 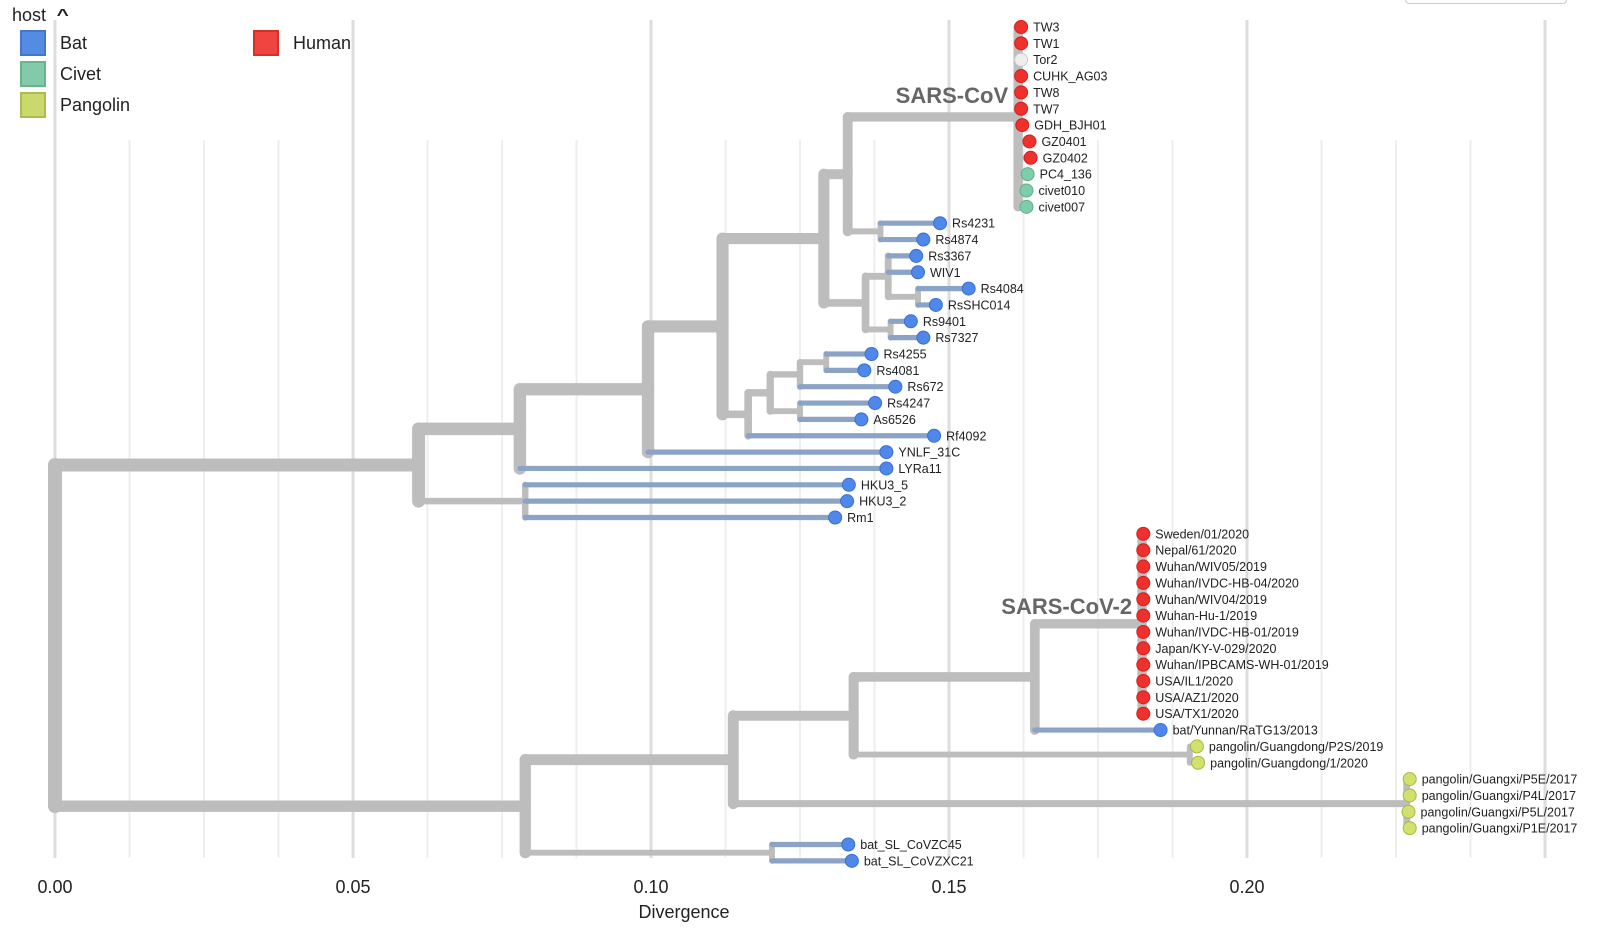 What do you see at coordinates (1063, 142) in the screenshot?
I see `tip-label: GZ0401` at bounding box center [1063, 142].